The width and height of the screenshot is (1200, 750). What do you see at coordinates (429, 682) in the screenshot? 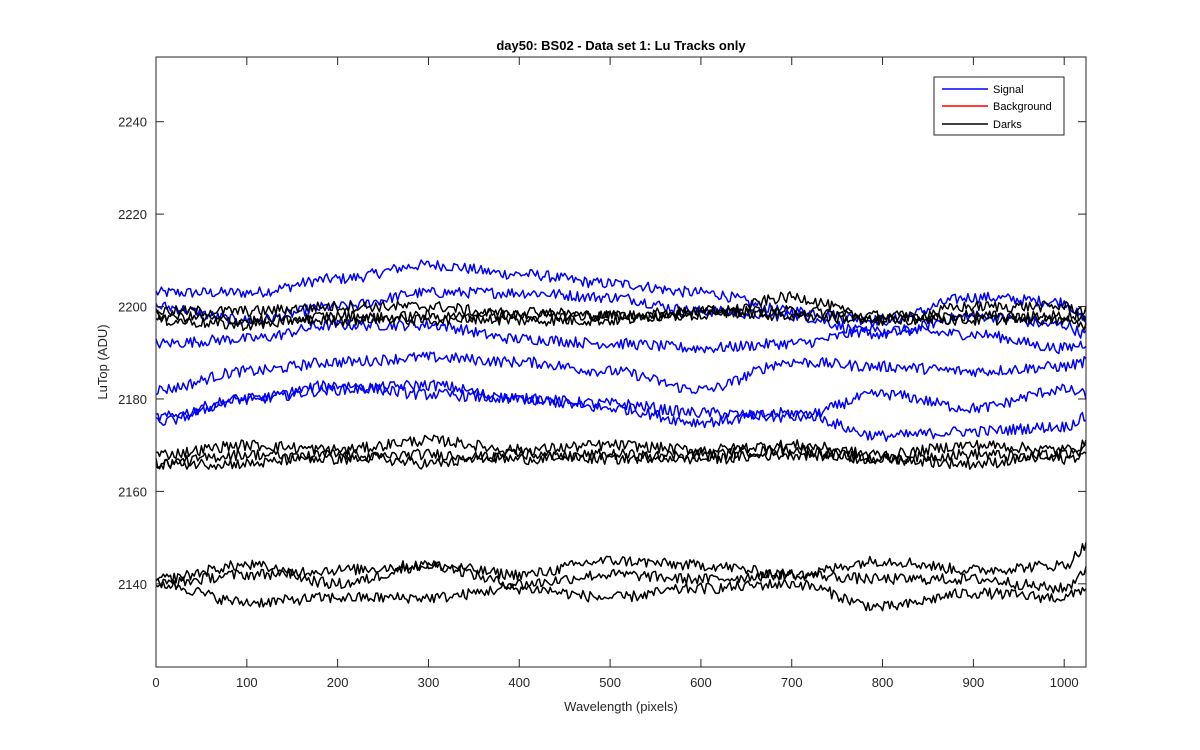
I see `x-tick-label: 300` at bounding box center [429, 682].